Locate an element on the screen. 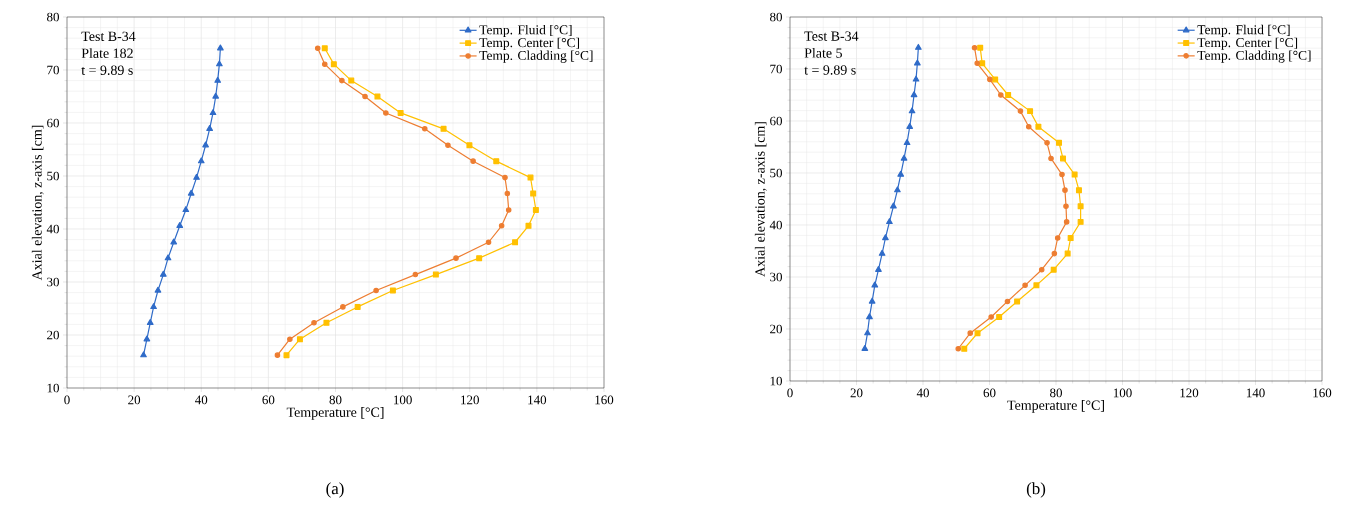 This screenshot has height=510, width=1351. y-tick-label: 30 is located at coordinates (776, 277).